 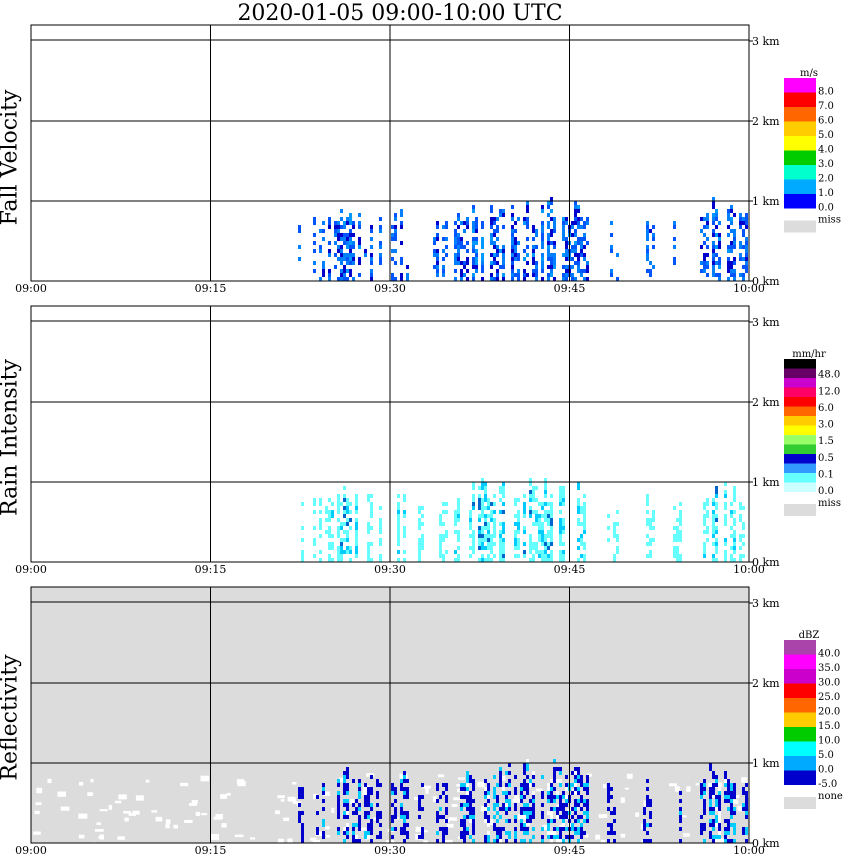 I want to click on colorbar-missing-swatch, so click(x=800, y=226).